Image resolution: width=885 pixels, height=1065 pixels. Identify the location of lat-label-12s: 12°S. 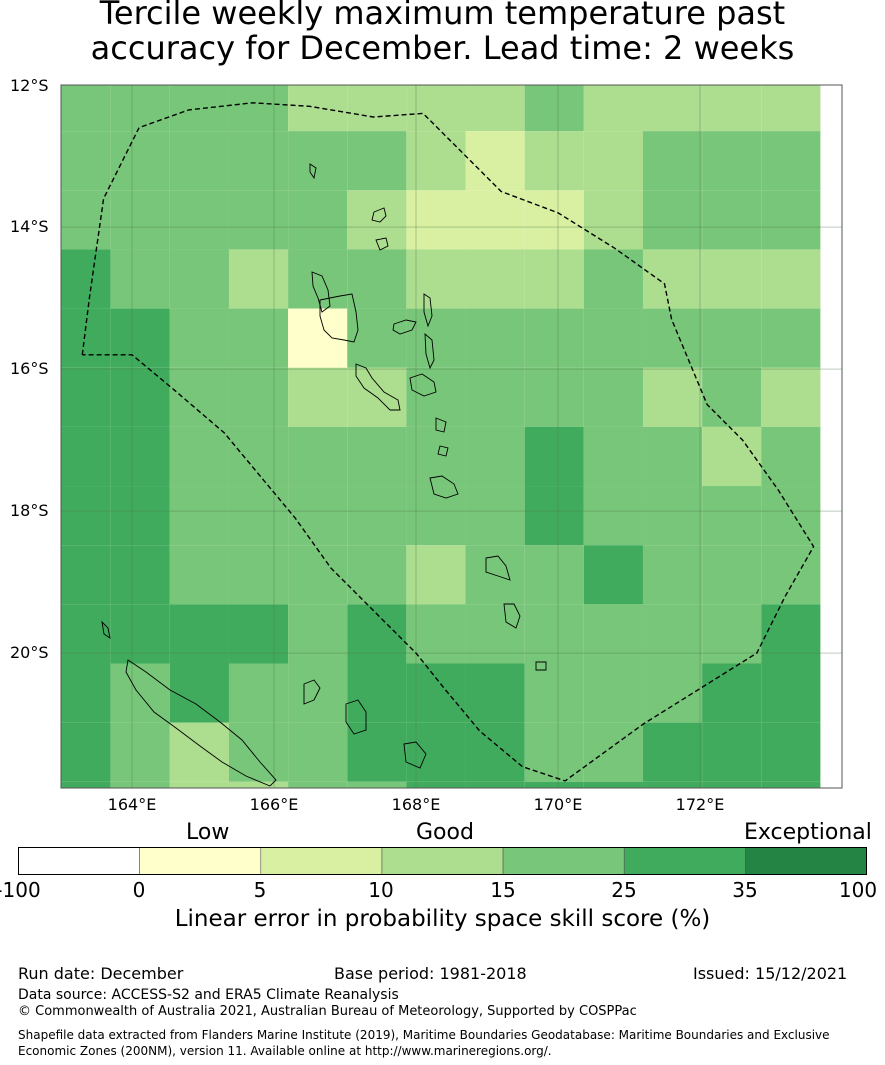
(29, 85).